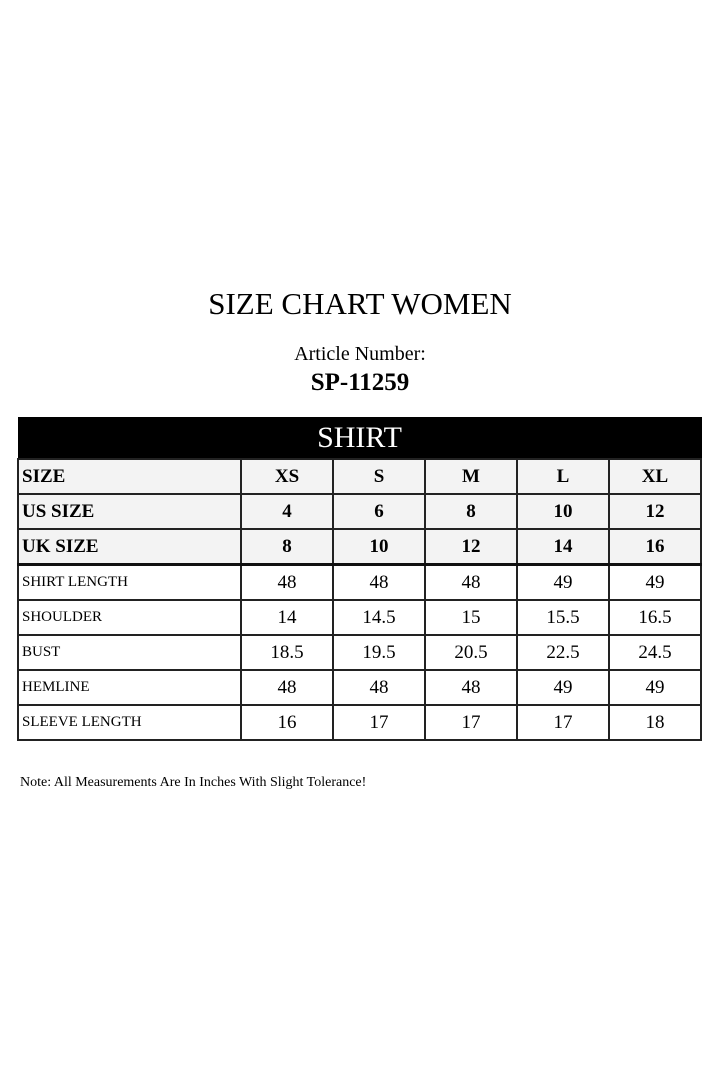 The width and height of the screenshot is (720, 1080). What do you see at coordinates (471, 617) in the screenshot?
I see `table-cell: 15` at bounding box center [471, 617].